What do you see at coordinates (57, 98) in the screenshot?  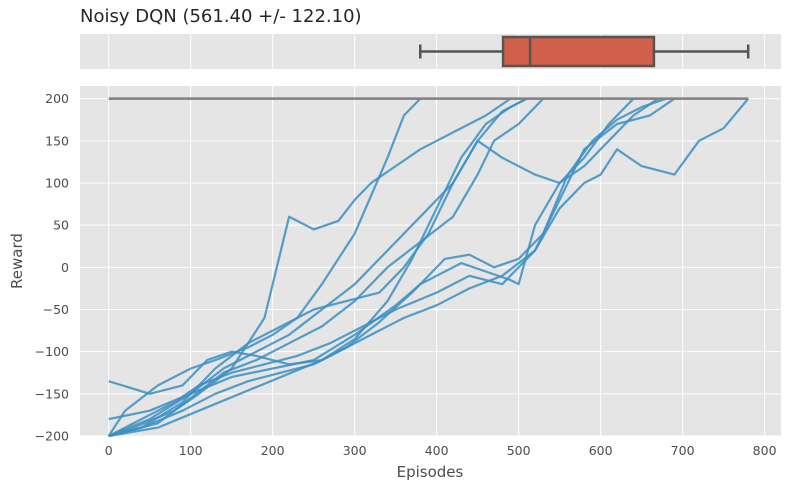 I see `y-tick-label-8: 200` at bounding box center [57, 98].